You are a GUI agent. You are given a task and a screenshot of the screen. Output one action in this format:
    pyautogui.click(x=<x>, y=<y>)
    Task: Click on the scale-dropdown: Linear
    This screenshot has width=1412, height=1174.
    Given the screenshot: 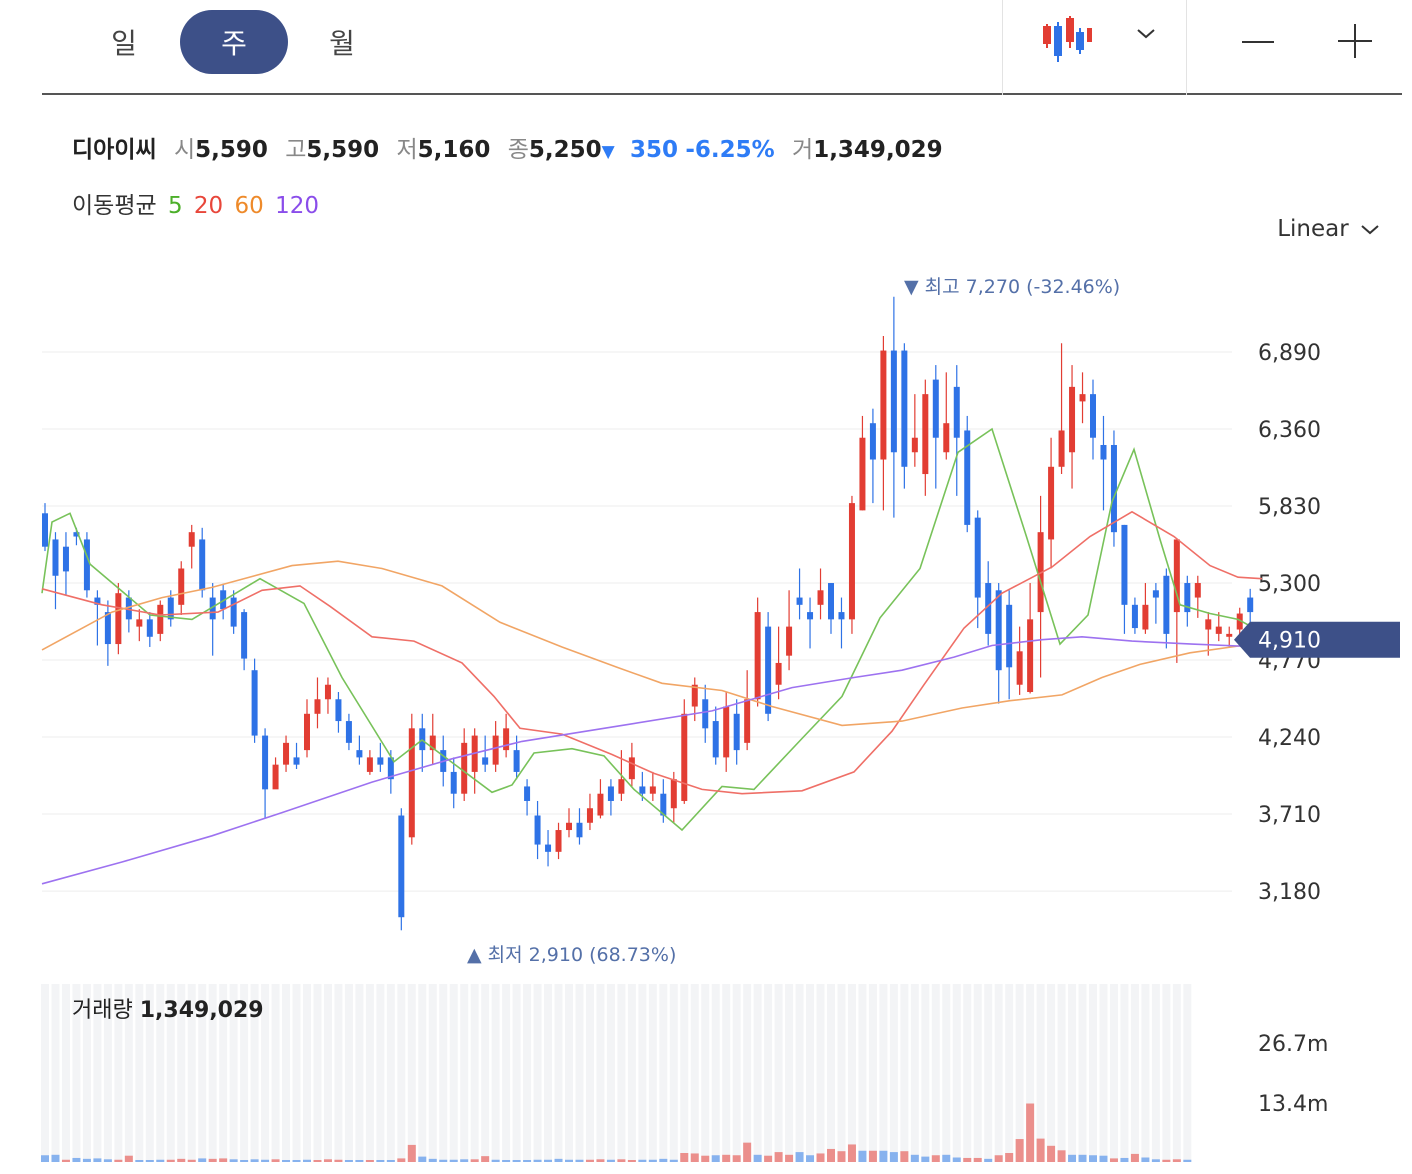 What is the action you would take?
    pyautogui.click(x=1328, y=229)
    